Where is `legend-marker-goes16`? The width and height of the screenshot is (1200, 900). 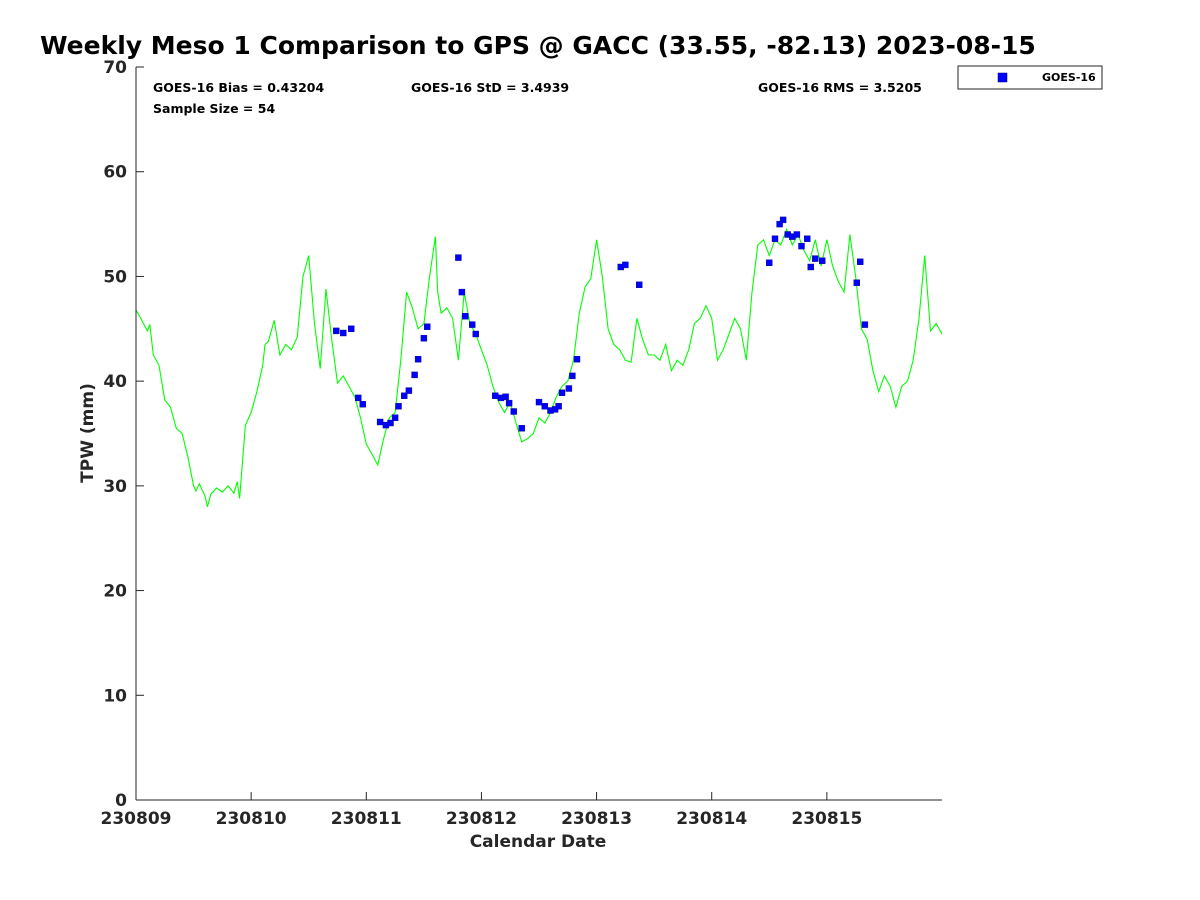 legend-marker-goes16 is located at coordinates (1002, 77).